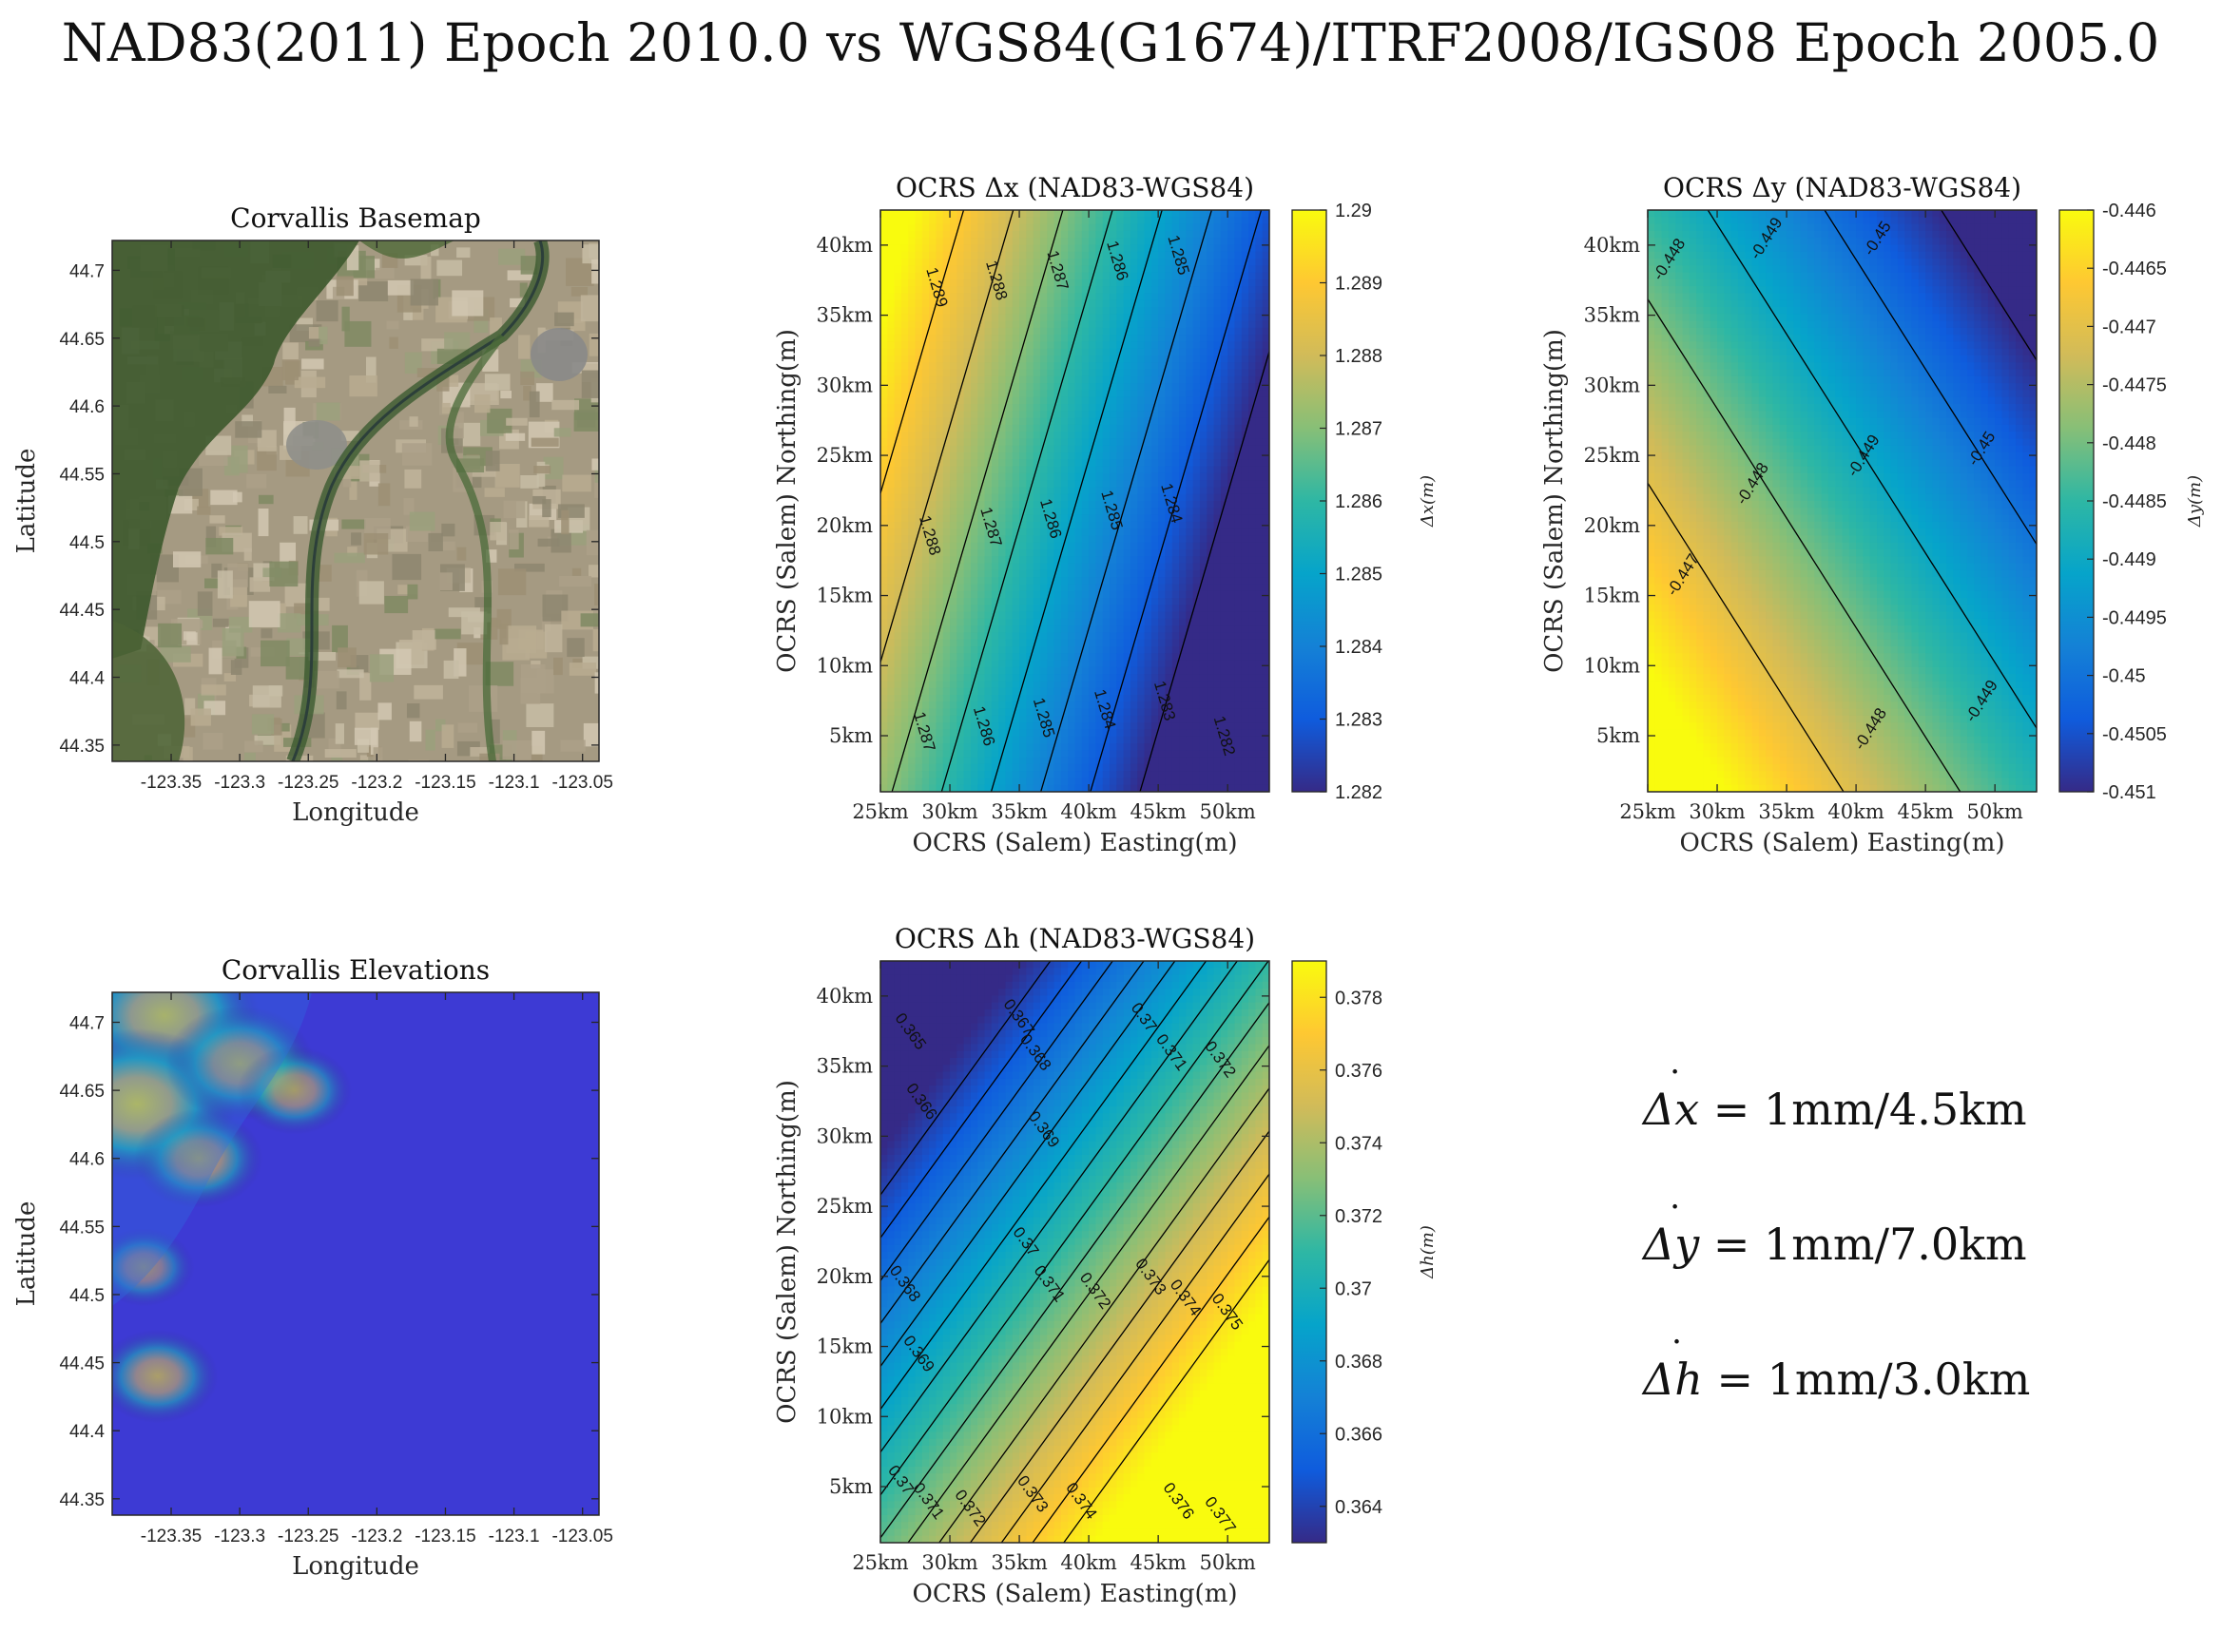 The height and width of the screenshot is (1652, 2222). Describe the element at coordinates (82, 611) in the screenshot. I see `basemap-ytick-label: 44.45` at that location.